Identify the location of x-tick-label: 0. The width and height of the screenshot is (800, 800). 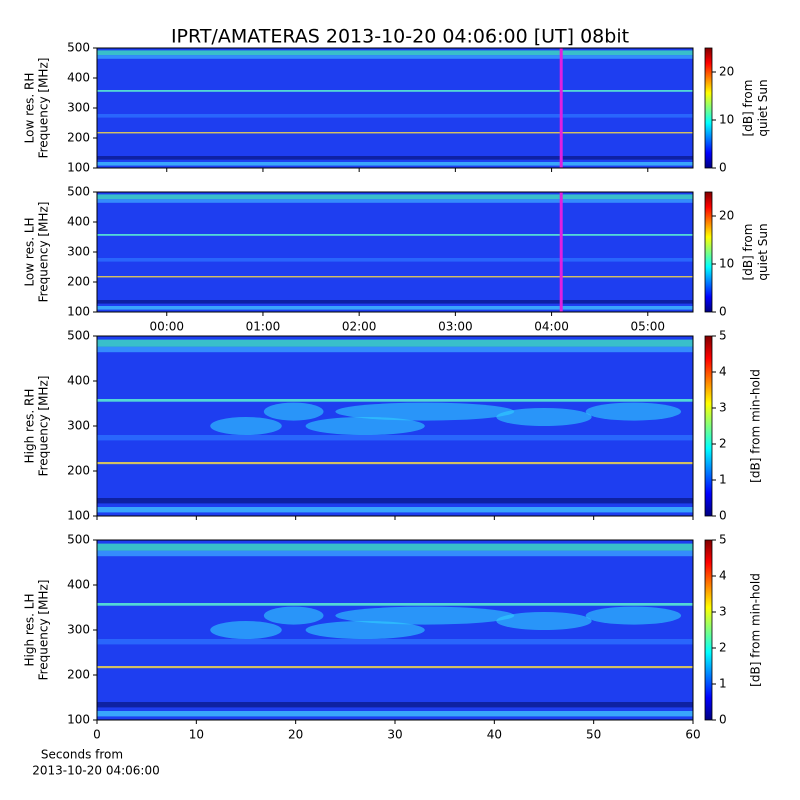
(97, 735).